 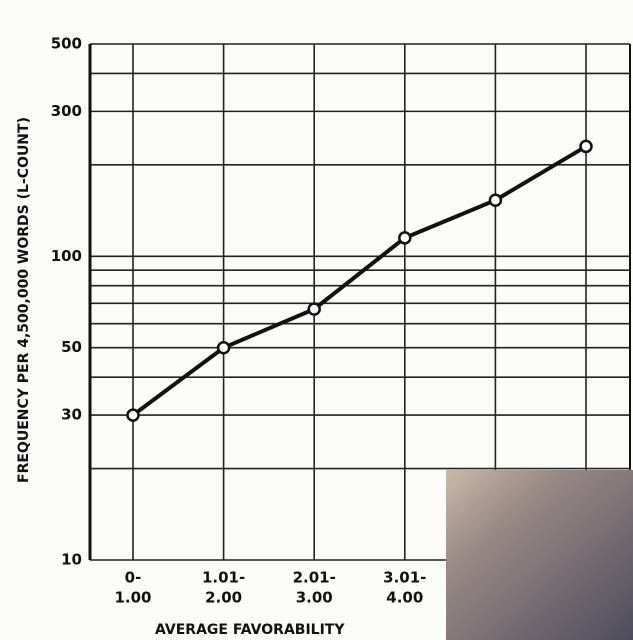 I want to click on x-tick-label: 1.01-, so click(x=223, y=578).